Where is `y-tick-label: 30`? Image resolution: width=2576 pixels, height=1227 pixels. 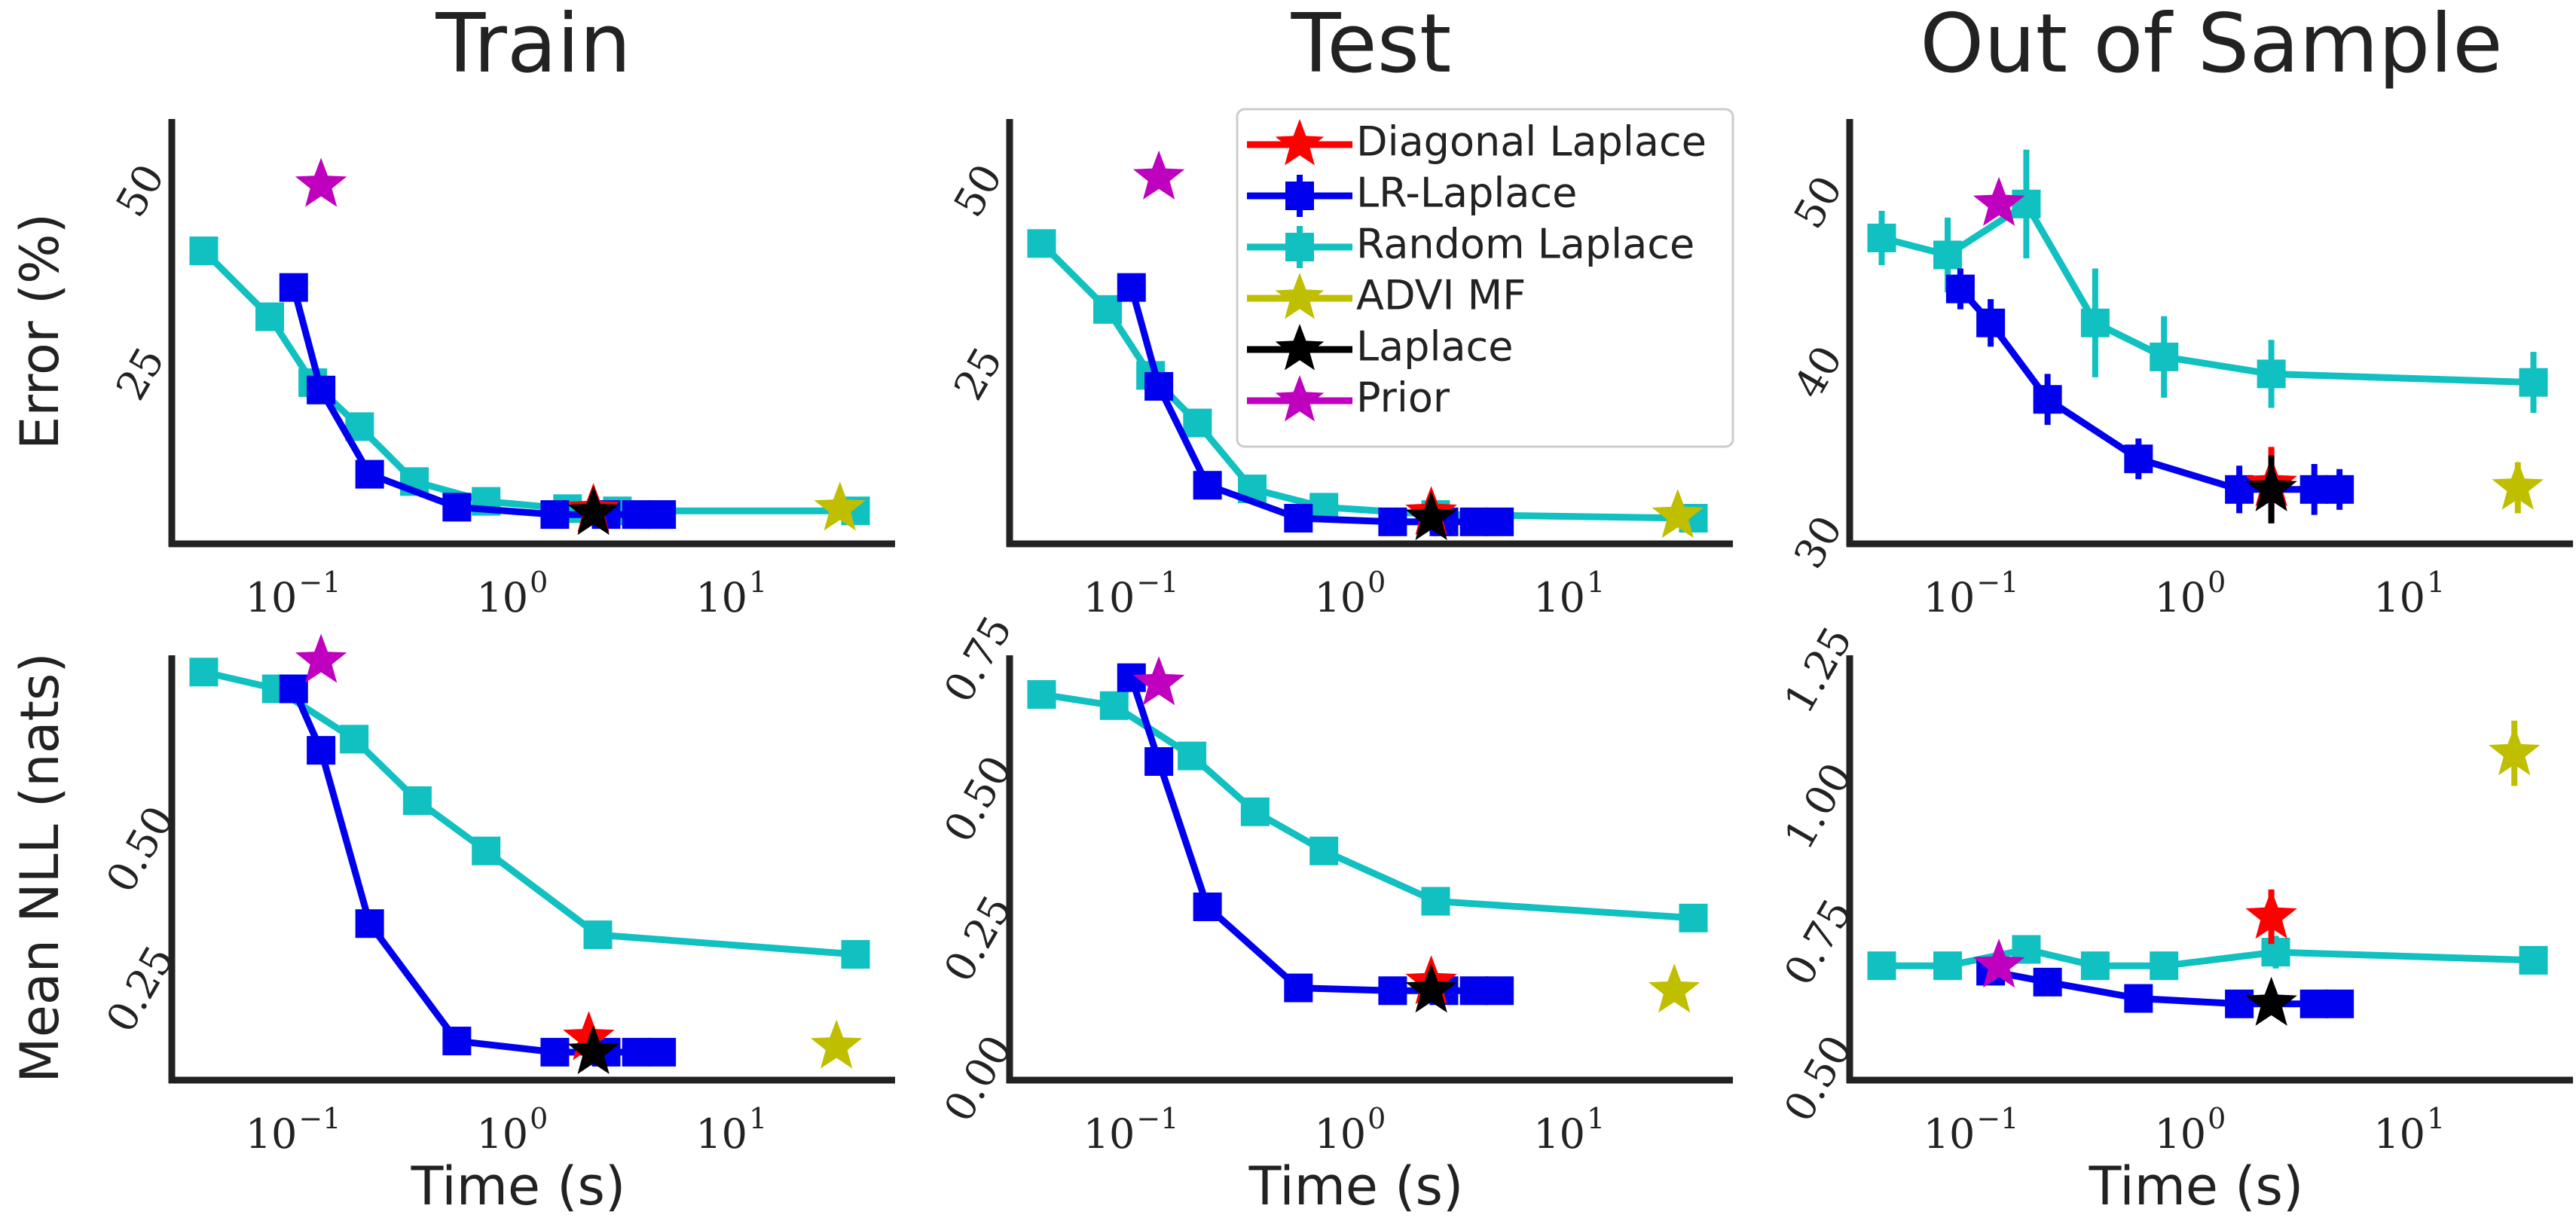
y-tick-label: 30 is located at coordinates (1818, 542).